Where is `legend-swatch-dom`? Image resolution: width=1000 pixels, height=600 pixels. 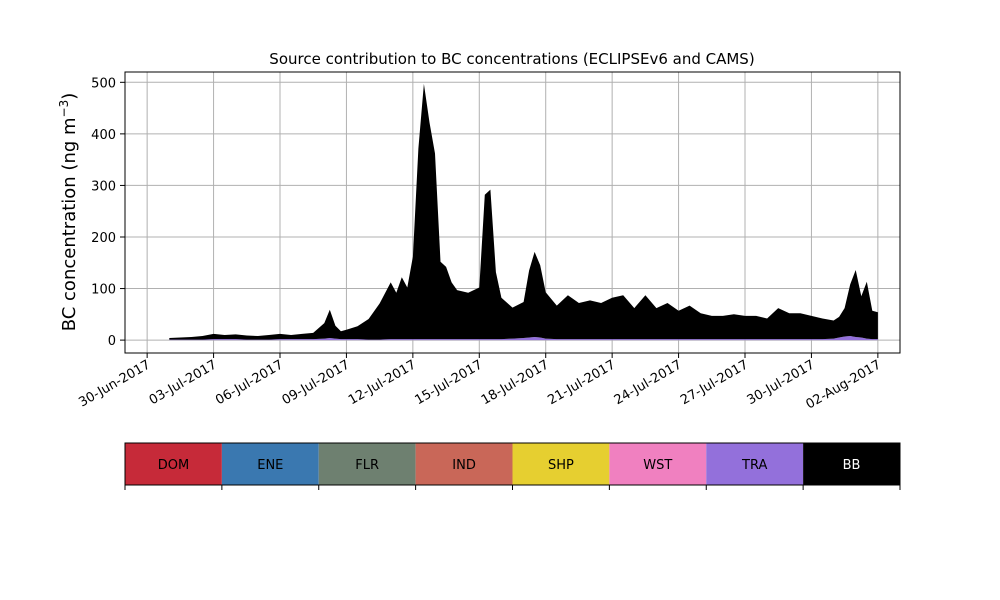 legend-swatch-dom is located at coordinates (173, 464).